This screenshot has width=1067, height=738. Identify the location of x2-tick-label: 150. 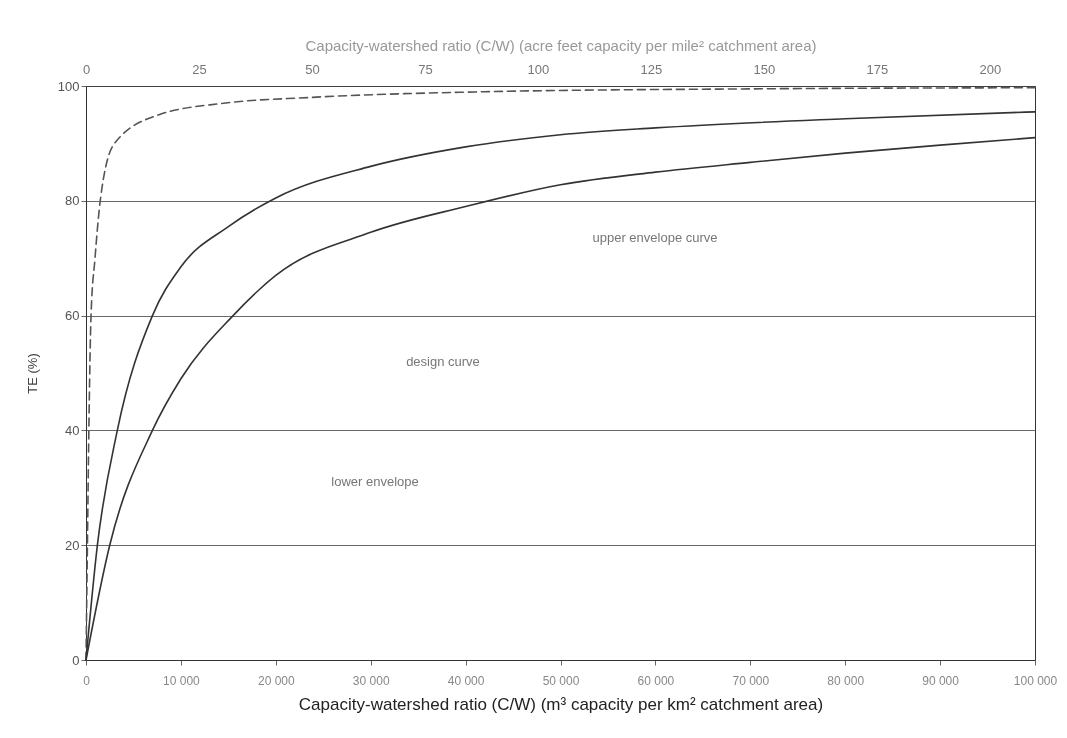
(764, 69).